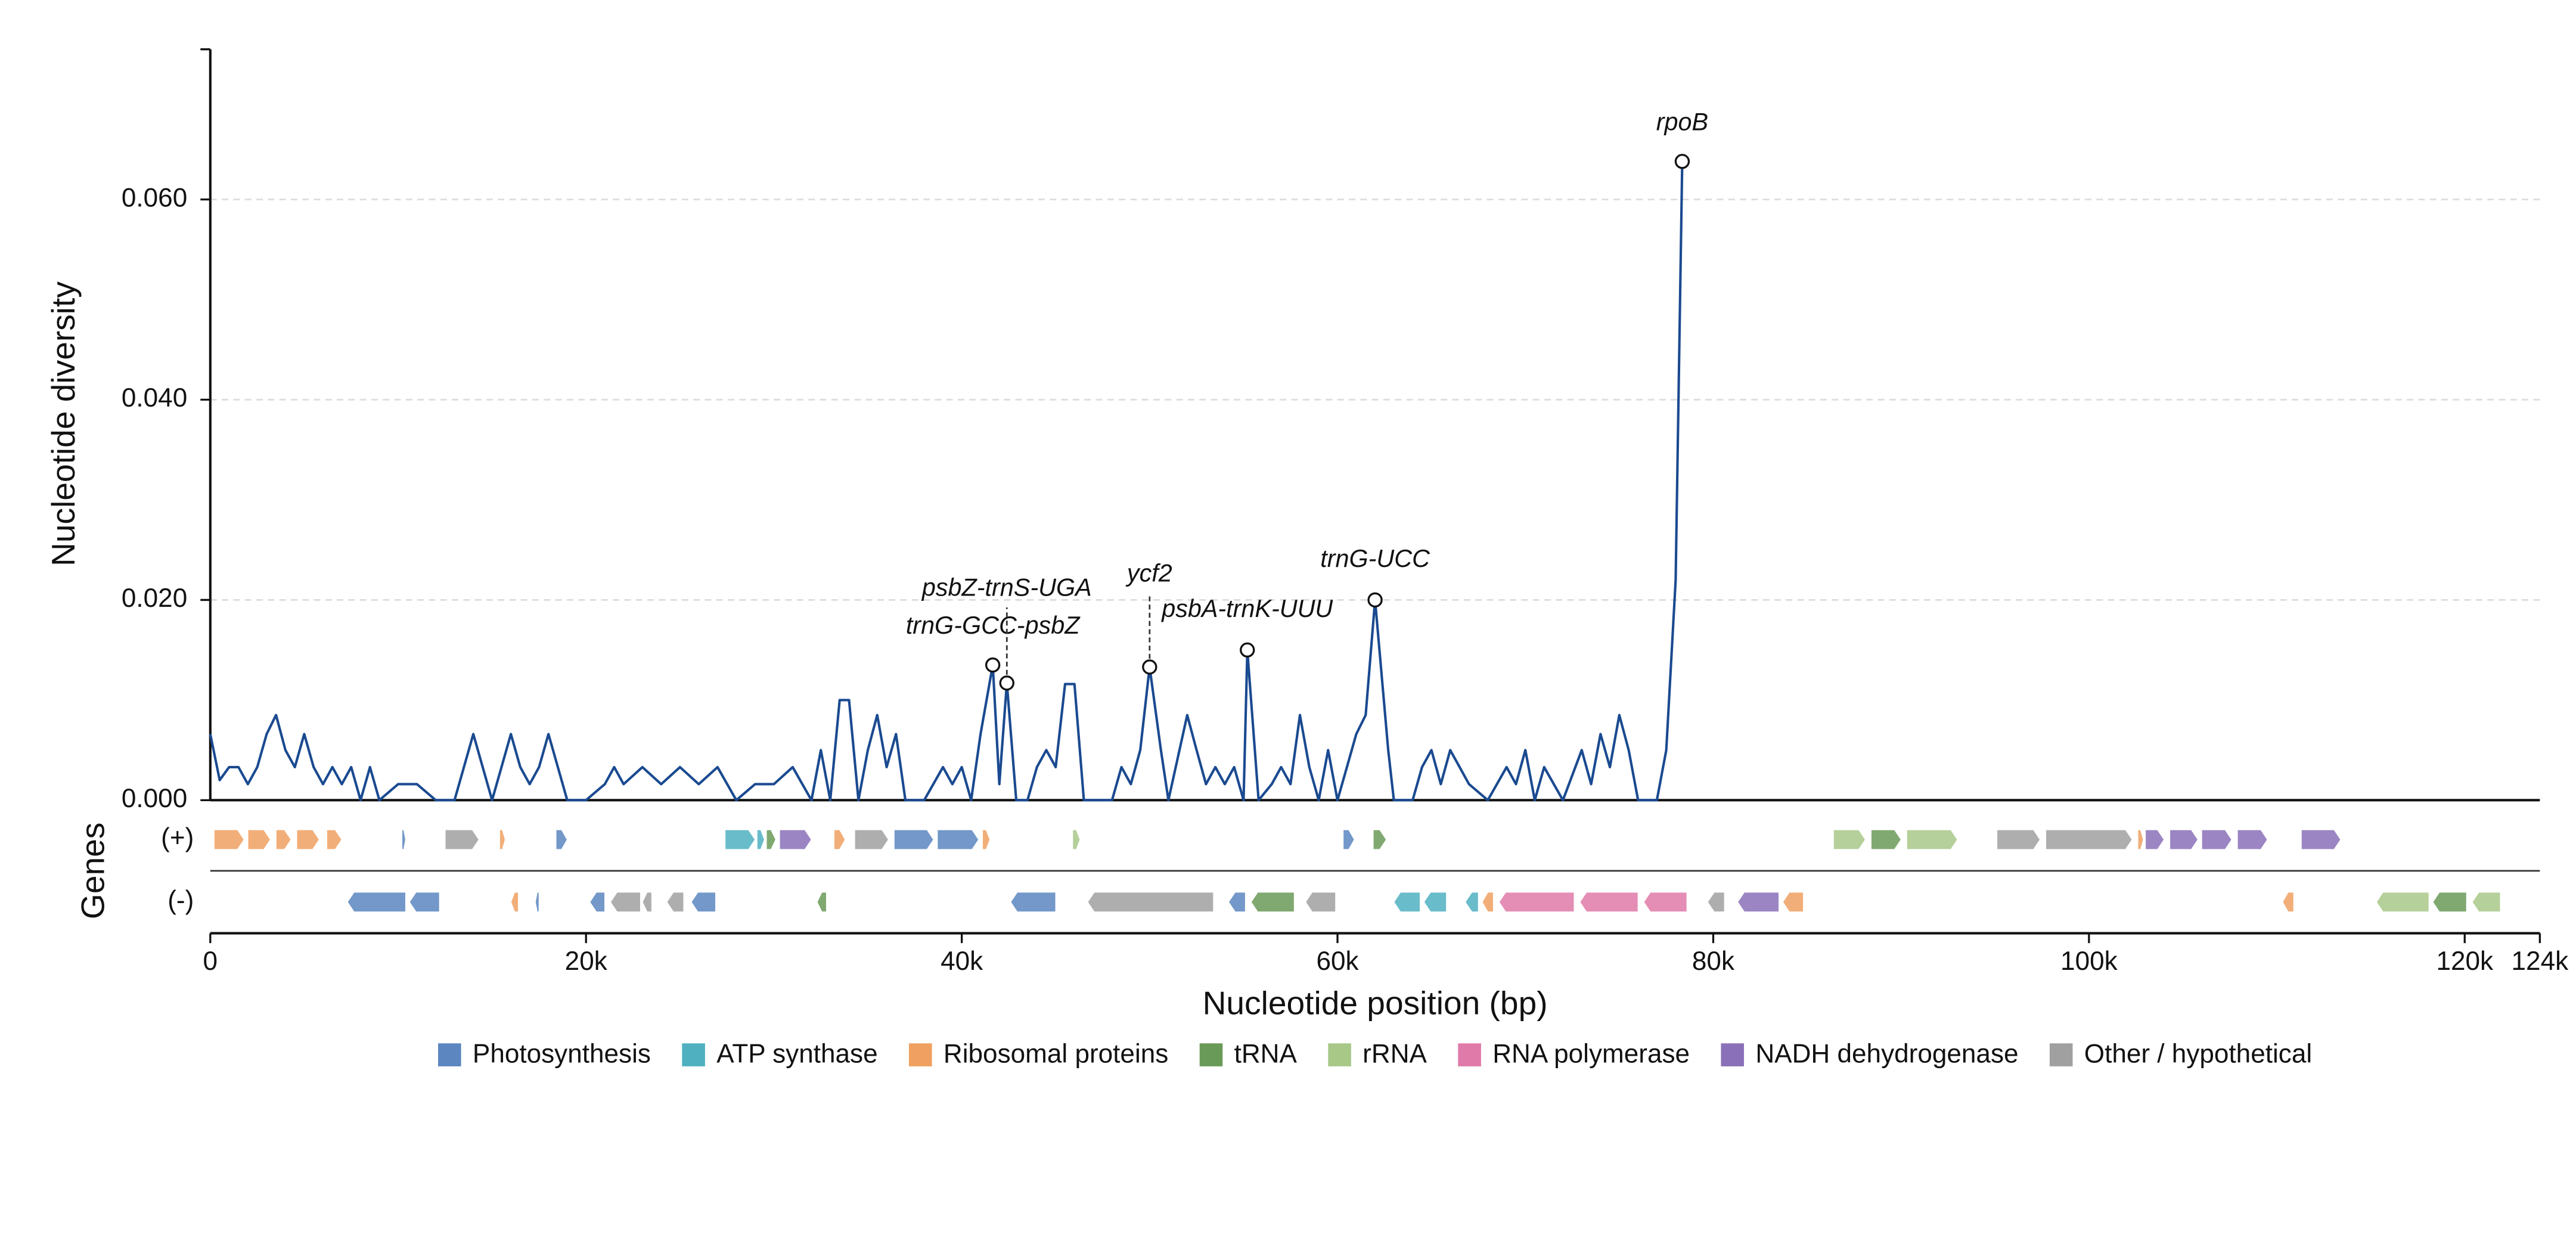 The image size is (2576, 1253). What do you see at coordinates (1148, 573) in the screenshot?
I see `annotation-label: ycf2` at bounding box center [1148, 573].